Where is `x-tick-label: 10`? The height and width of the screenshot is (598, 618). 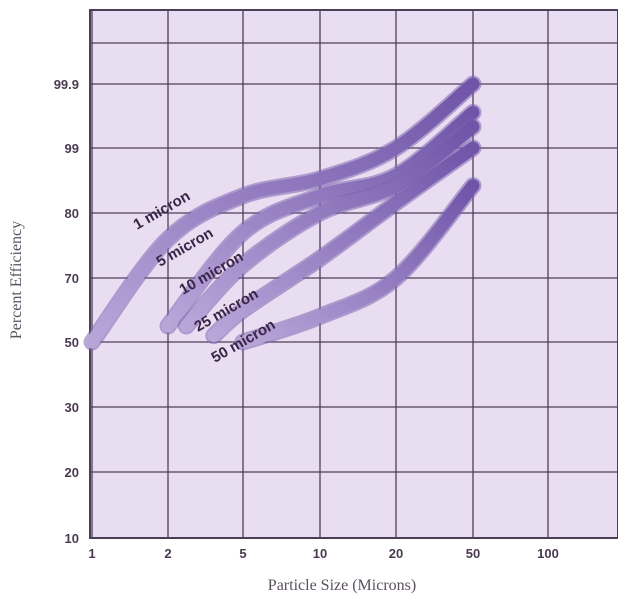 x-tick-label: 10 is located at coordinates (320, 553).